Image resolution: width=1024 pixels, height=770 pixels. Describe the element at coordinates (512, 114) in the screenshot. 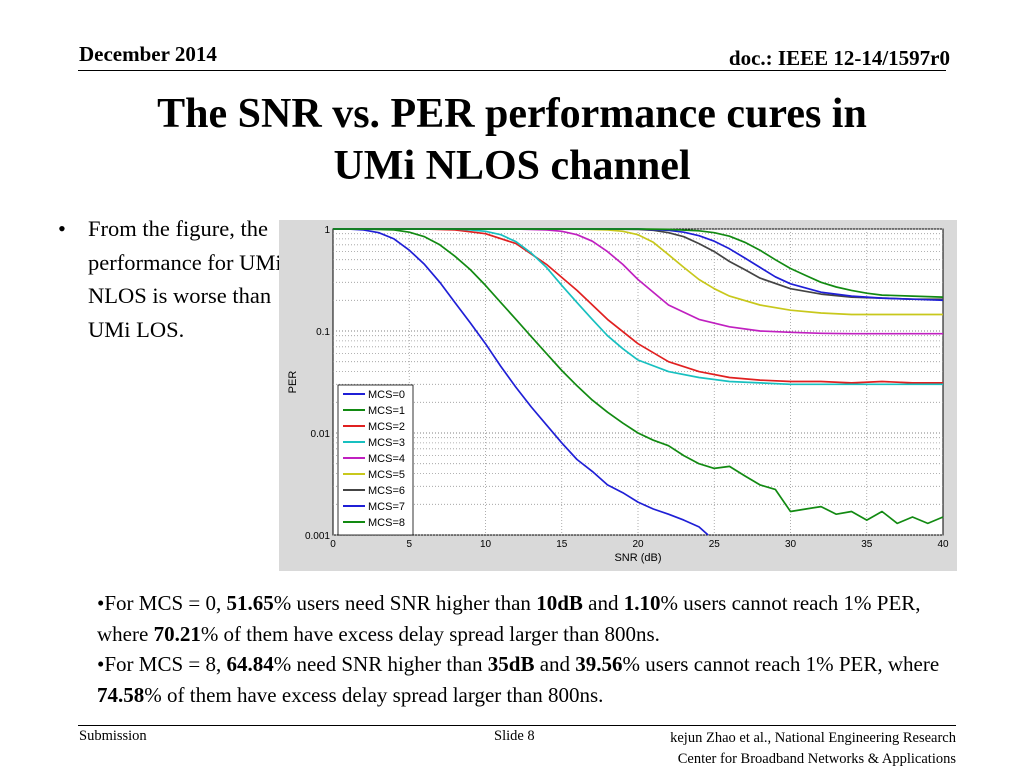

I see `slide-title-line-1: The SNR vs. PER performance cures in` at that location.